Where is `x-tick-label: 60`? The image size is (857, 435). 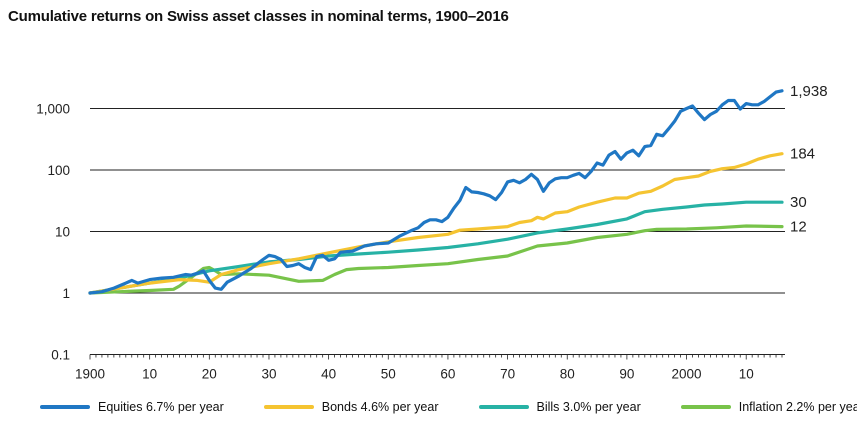 x-tick-label: 60 is located at coordinates (447, 374).